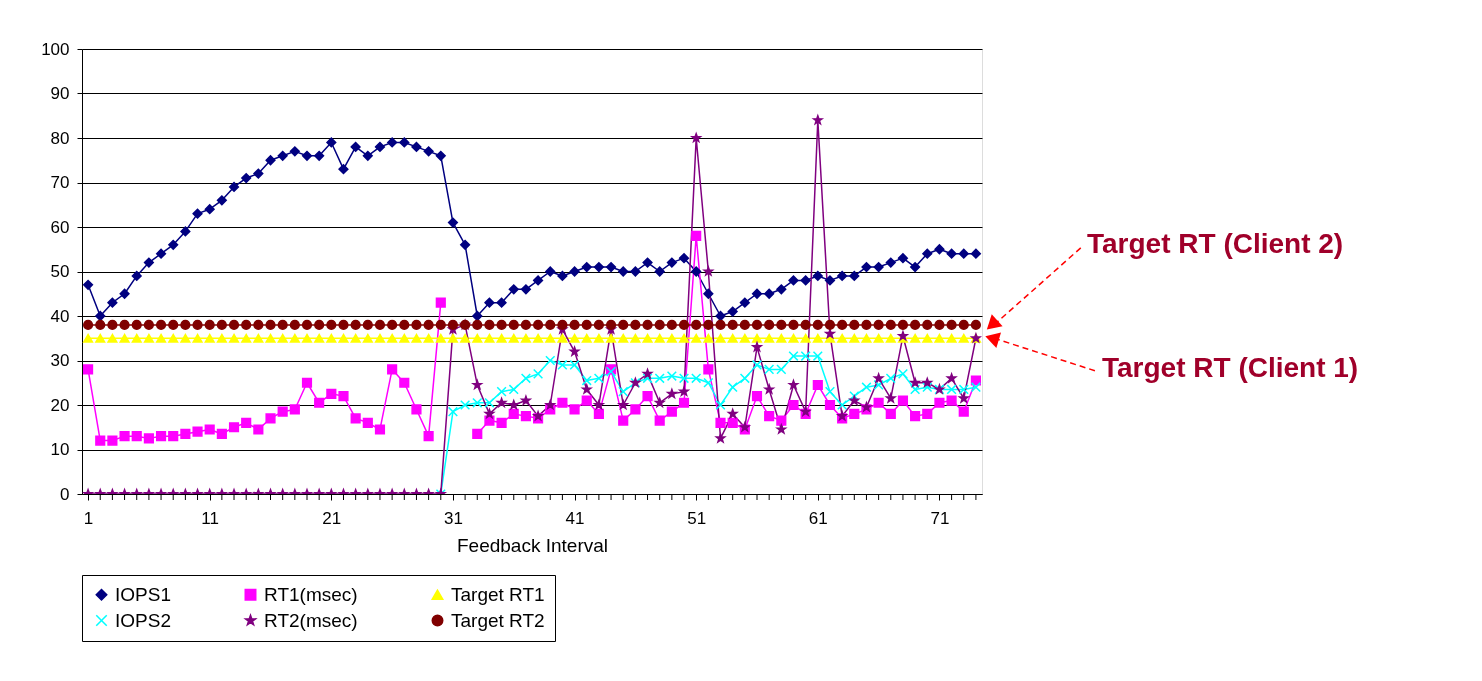 The image size is (1482, 681). I want to click on legend-label: Target RT1, so click(498, 594).